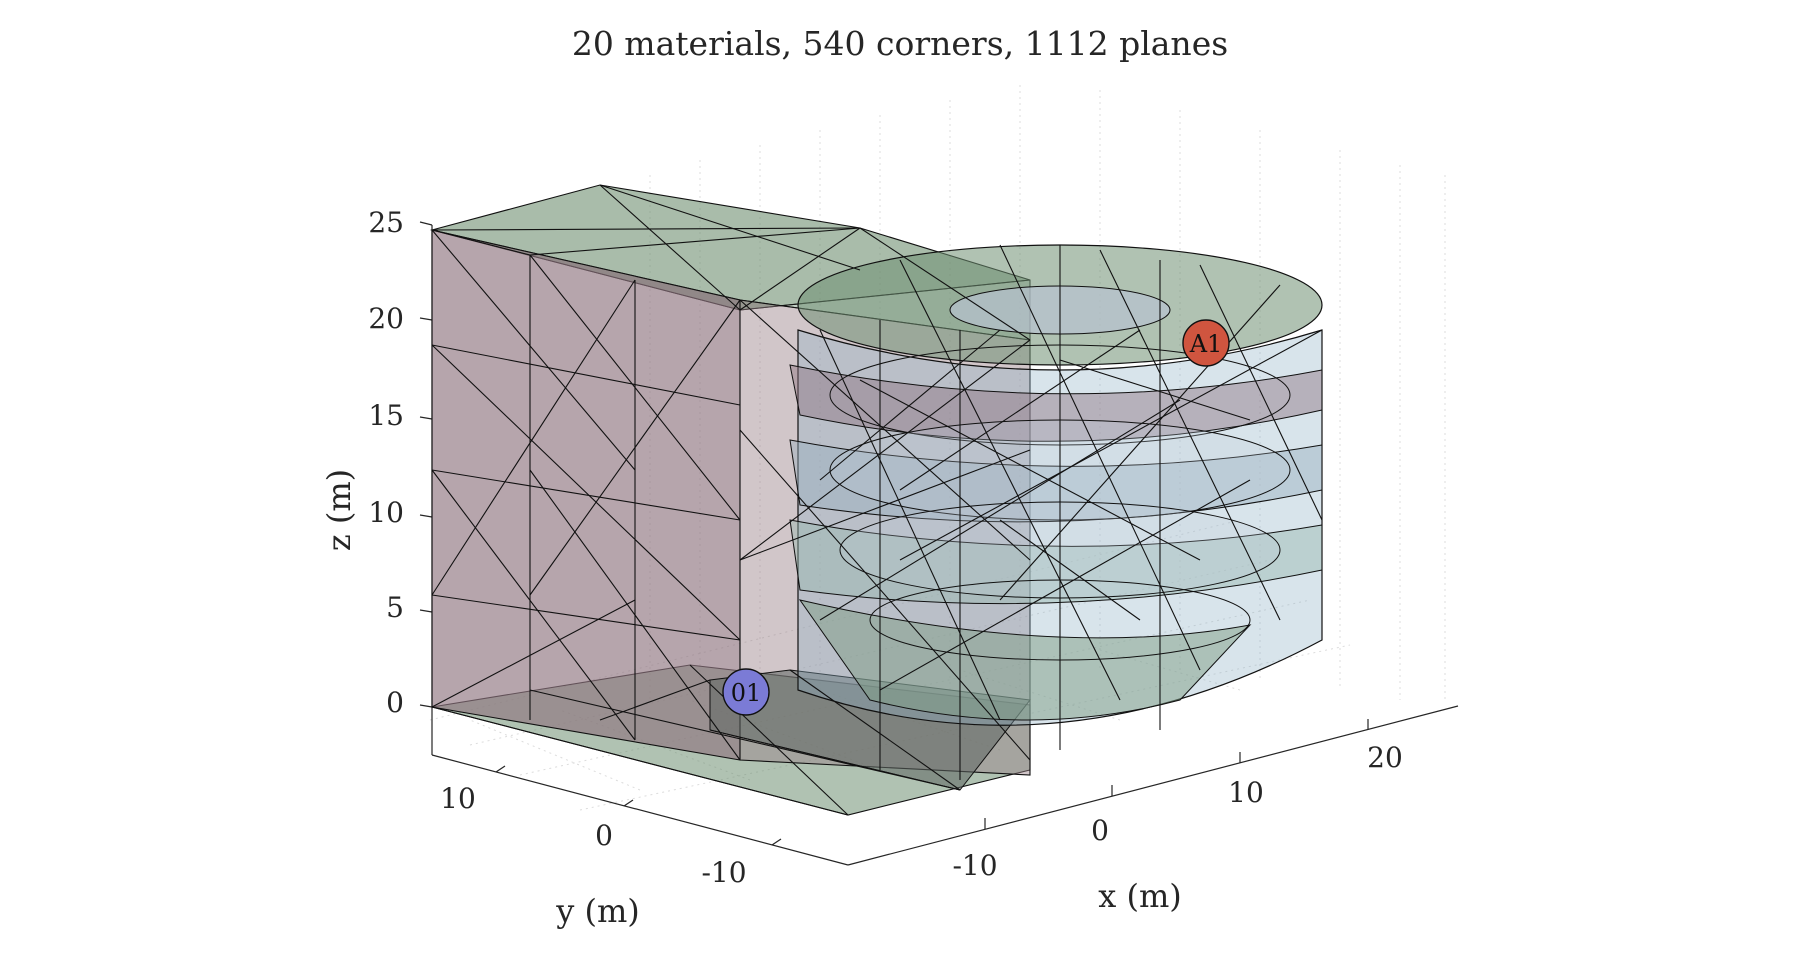  I want to click on source-marker-label: 01, so click(746, 693).